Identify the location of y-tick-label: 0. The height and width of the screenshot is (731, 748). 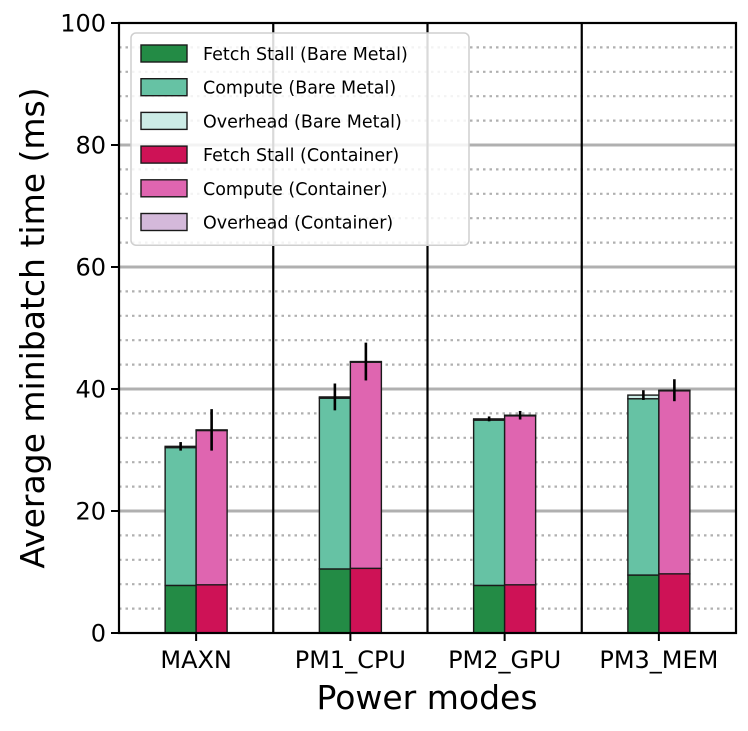
(98, 634).